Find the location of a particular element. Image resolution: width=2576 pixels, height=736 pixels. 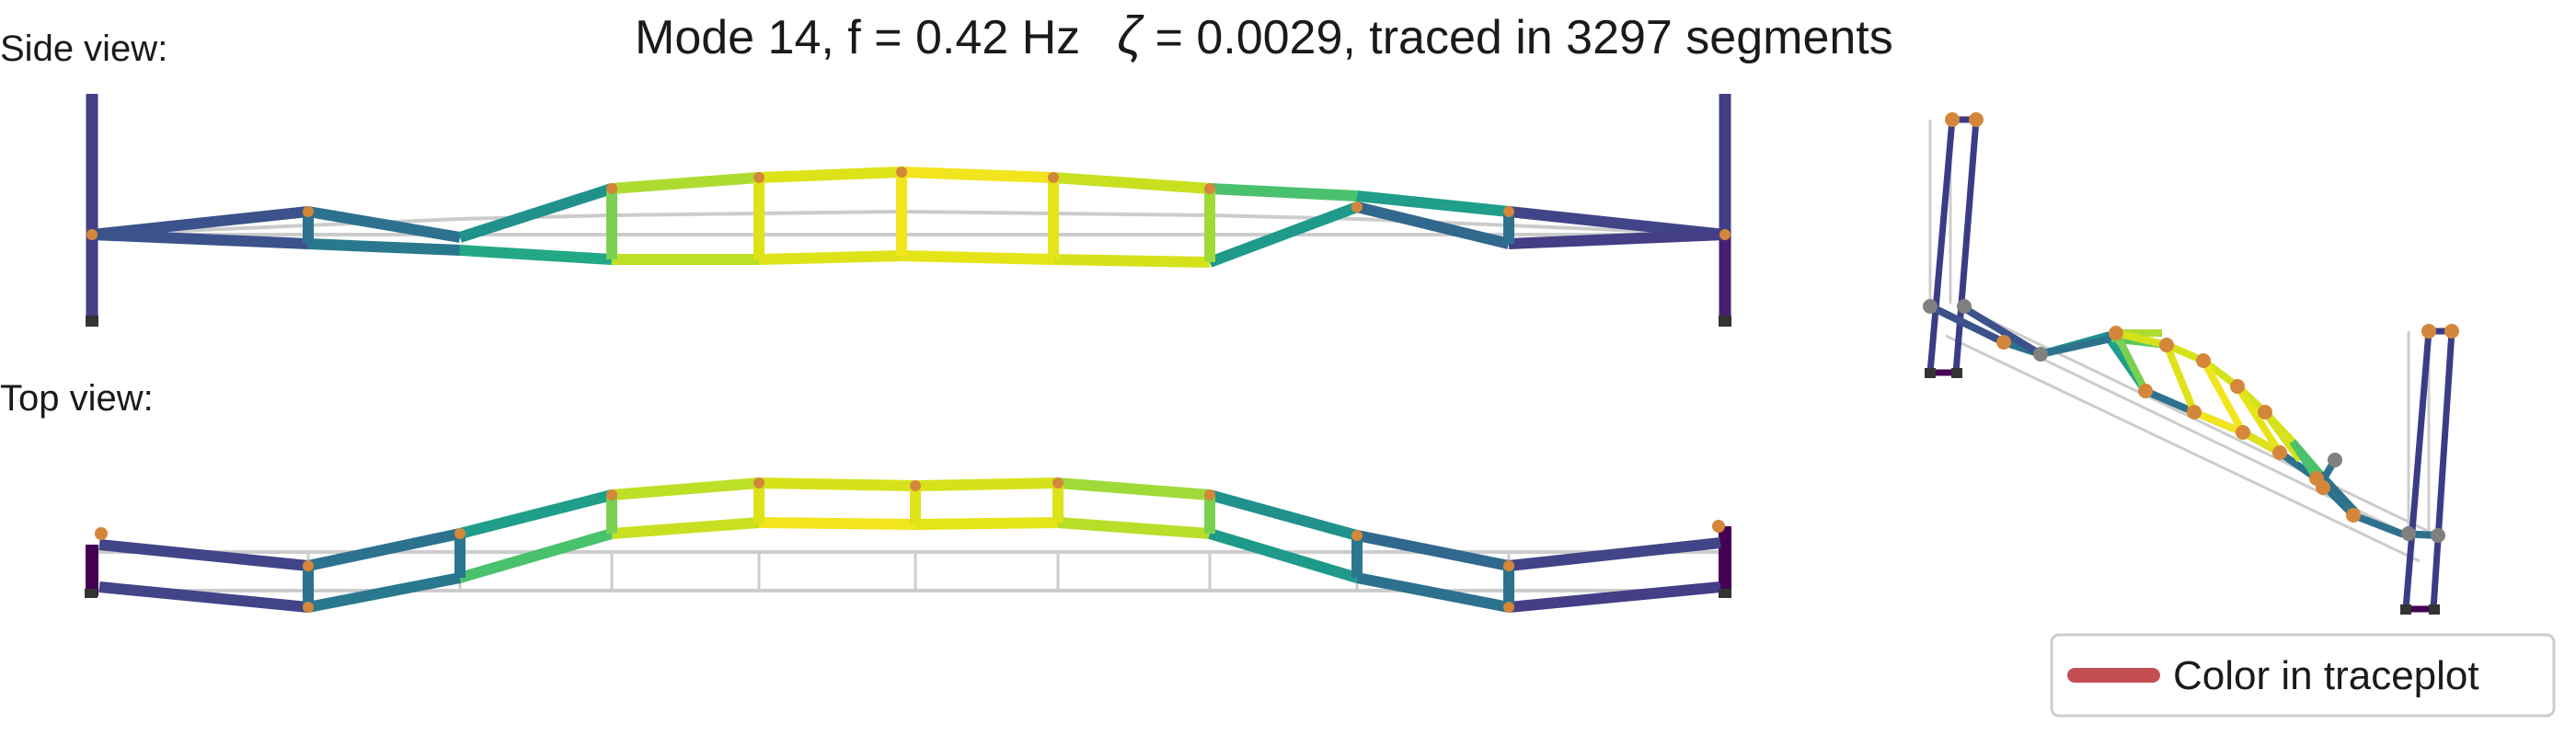

side-support-left is located at coordinates (92, 321).